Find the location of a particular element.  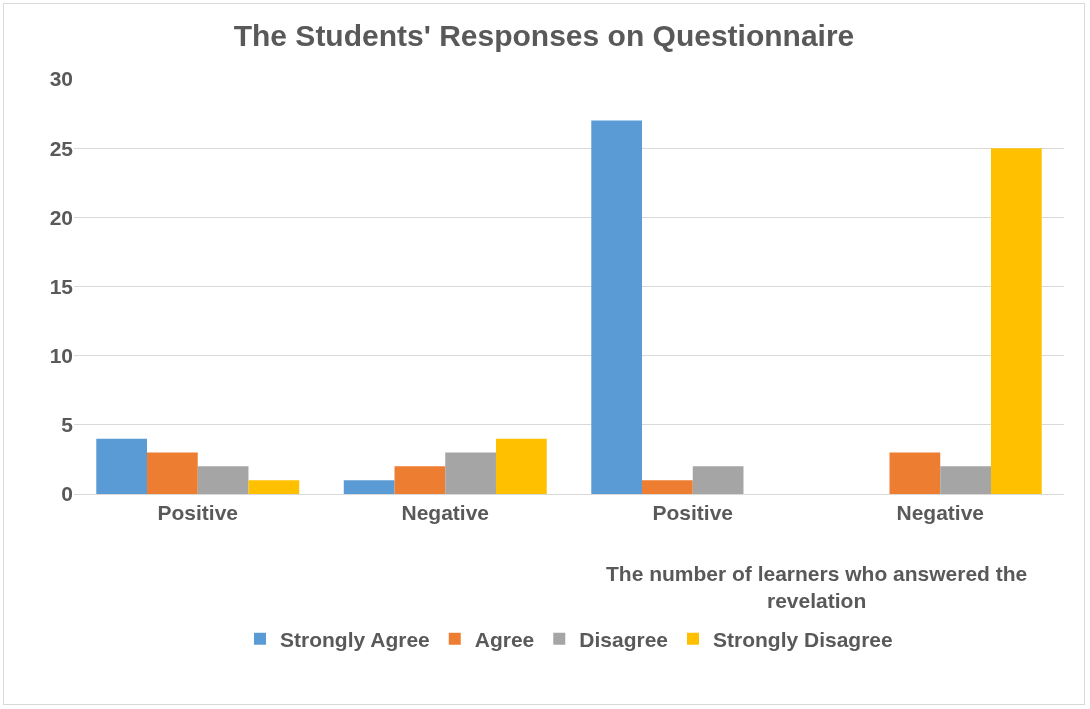

y-tick-label: 25 is located at coordinates (61, 148).